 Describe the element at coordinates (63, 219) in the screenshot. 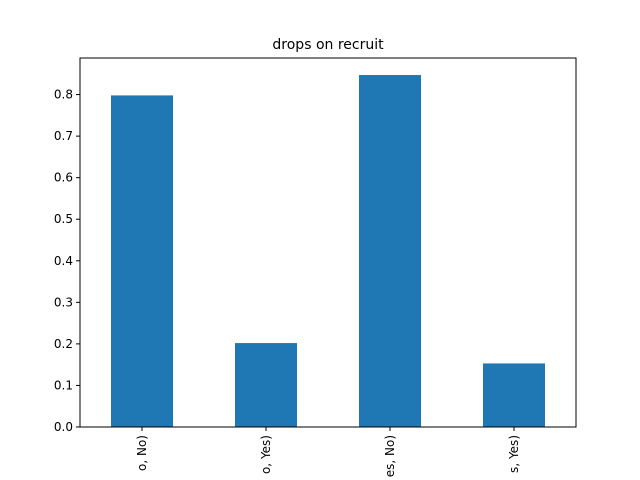

I see `y-tick-label-6: 0.5` at that location.